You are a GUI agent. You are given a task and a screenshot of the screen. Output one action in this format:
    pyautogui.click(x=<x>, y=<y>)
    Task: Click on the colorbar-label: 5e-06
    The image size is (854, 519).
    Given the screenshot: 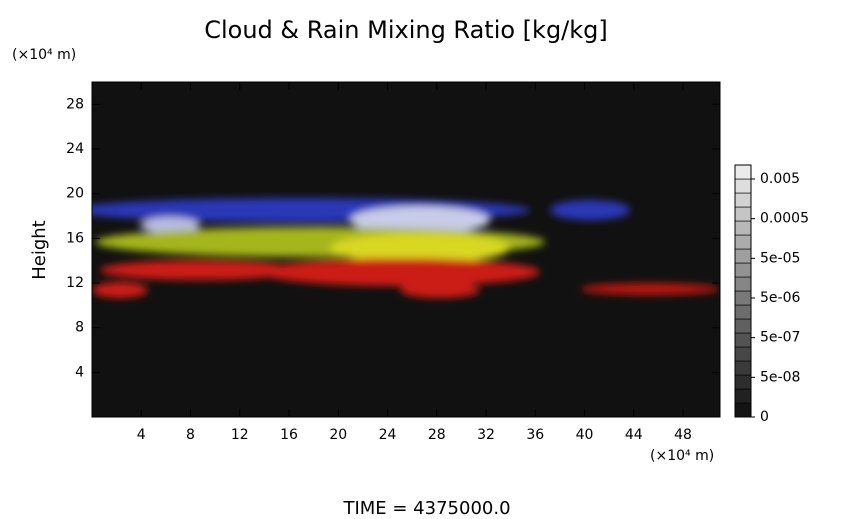 What is the action you would take?
    pyautogui.click(x=780, y=298)
    